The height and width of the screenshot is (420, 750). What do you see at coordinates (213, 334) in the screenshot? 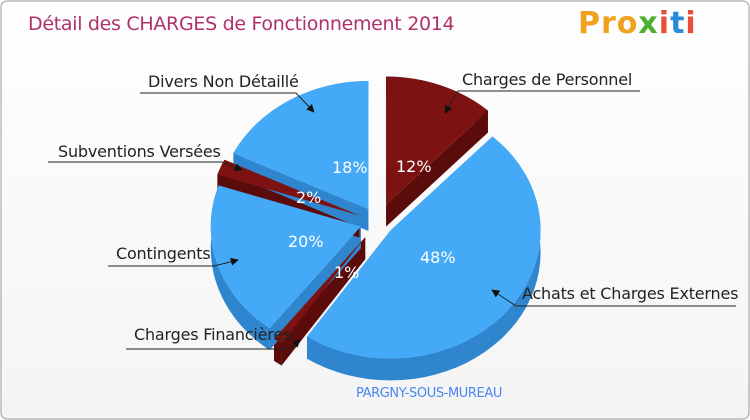
I see `slice-category-label: Charges Financières` at bounding box center [213, 334].